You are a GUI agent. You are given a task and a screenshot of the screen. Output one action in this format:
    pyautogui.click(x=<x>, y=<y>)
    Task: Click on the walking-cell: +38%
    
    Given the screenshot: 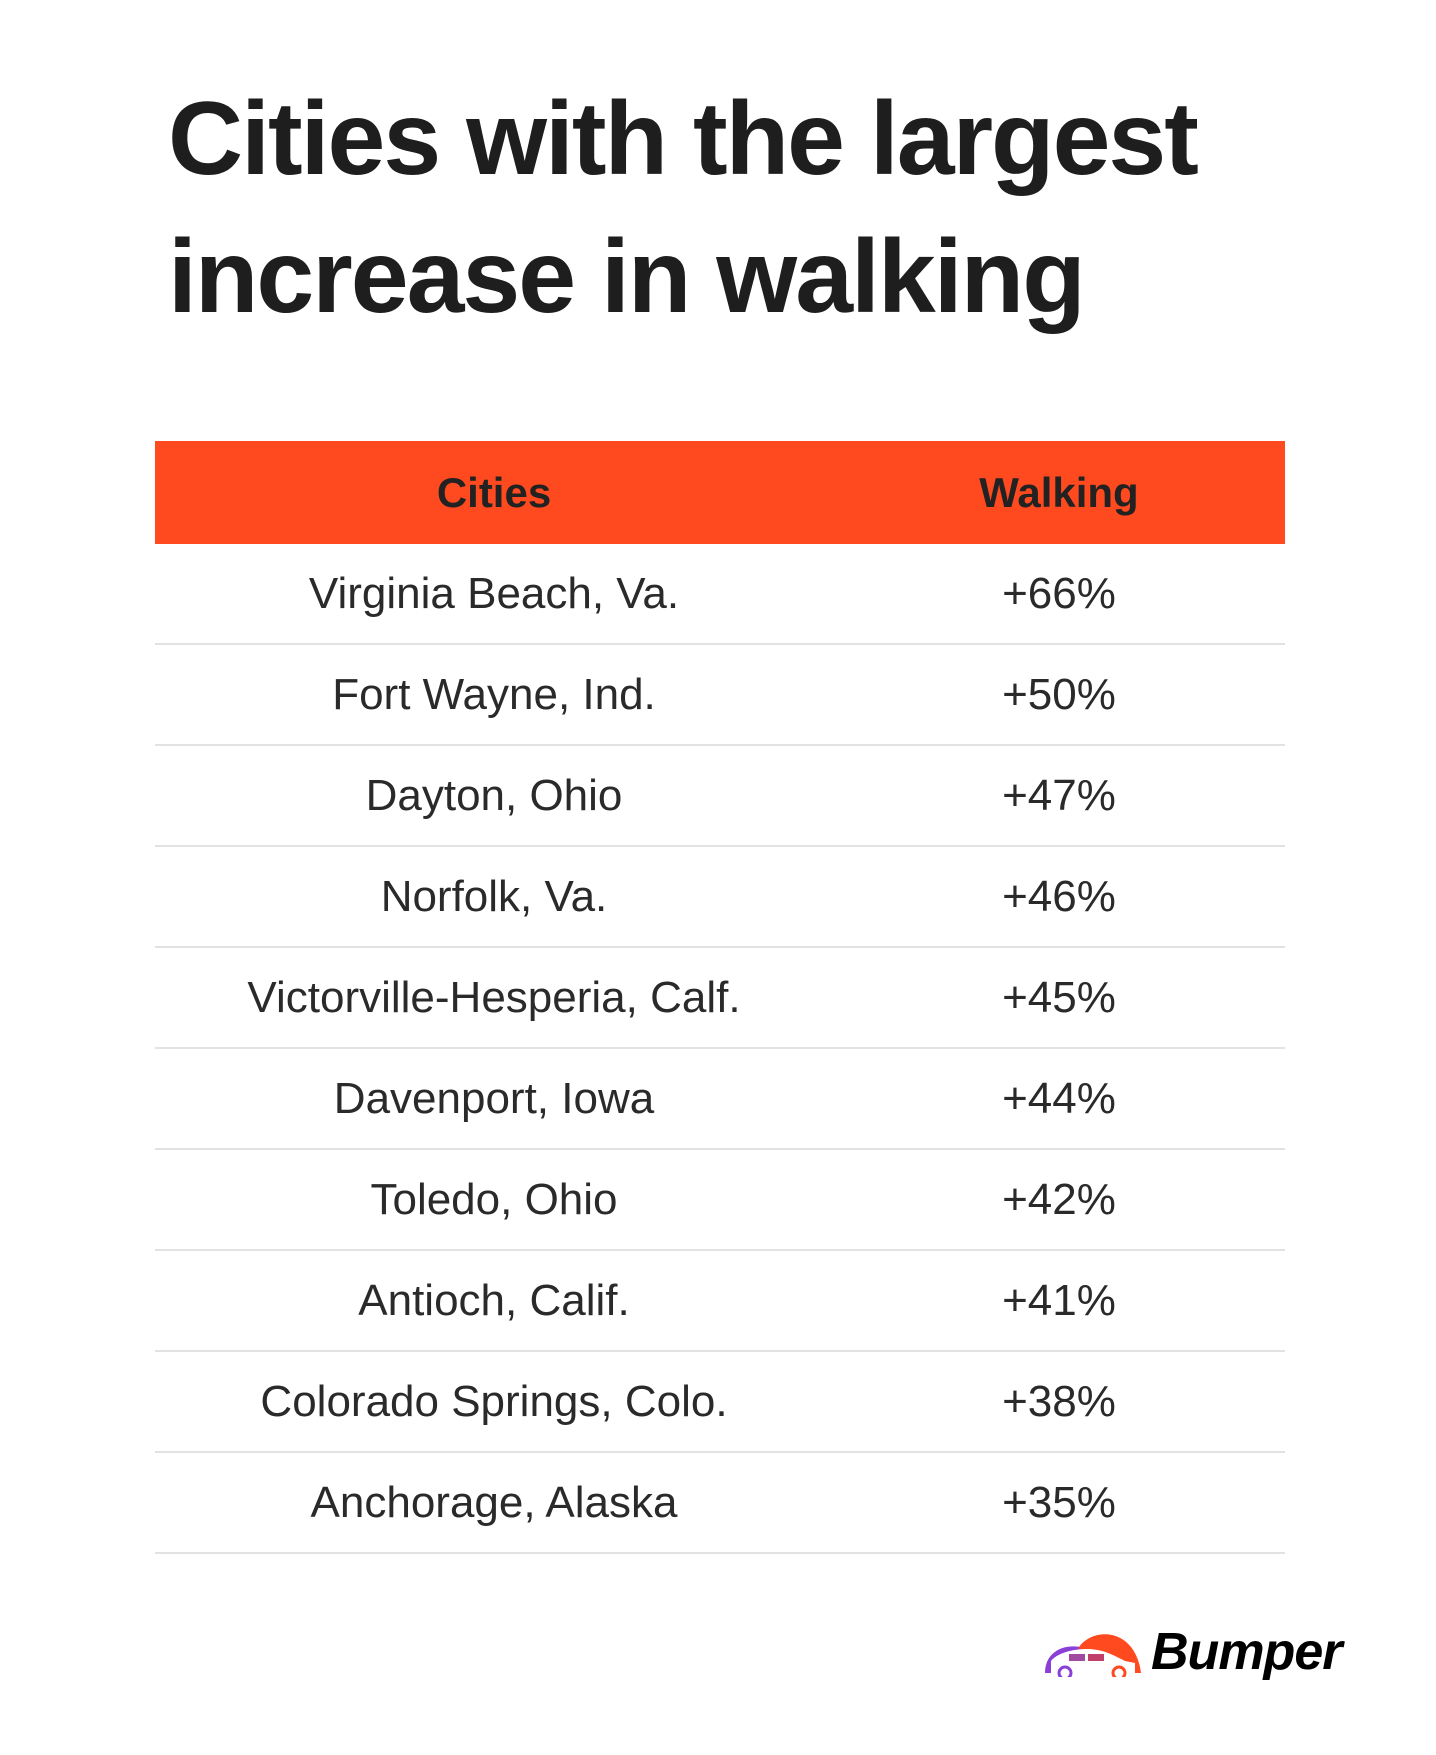 What is the action you would take?
    pyautogui.click(x=1059, y=1402)
    